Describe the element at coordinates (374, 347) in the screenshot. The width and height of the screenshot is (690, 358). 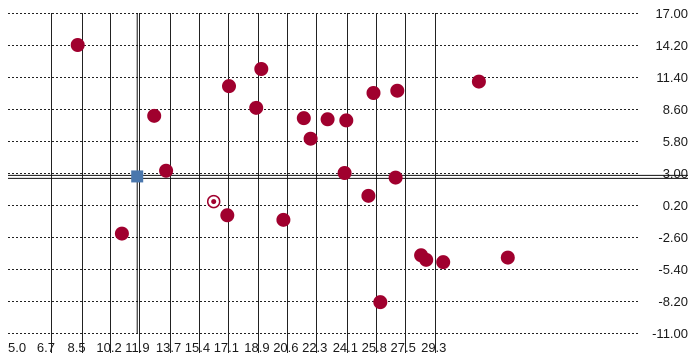
I see `x-tick-label: 25.8` at that location.